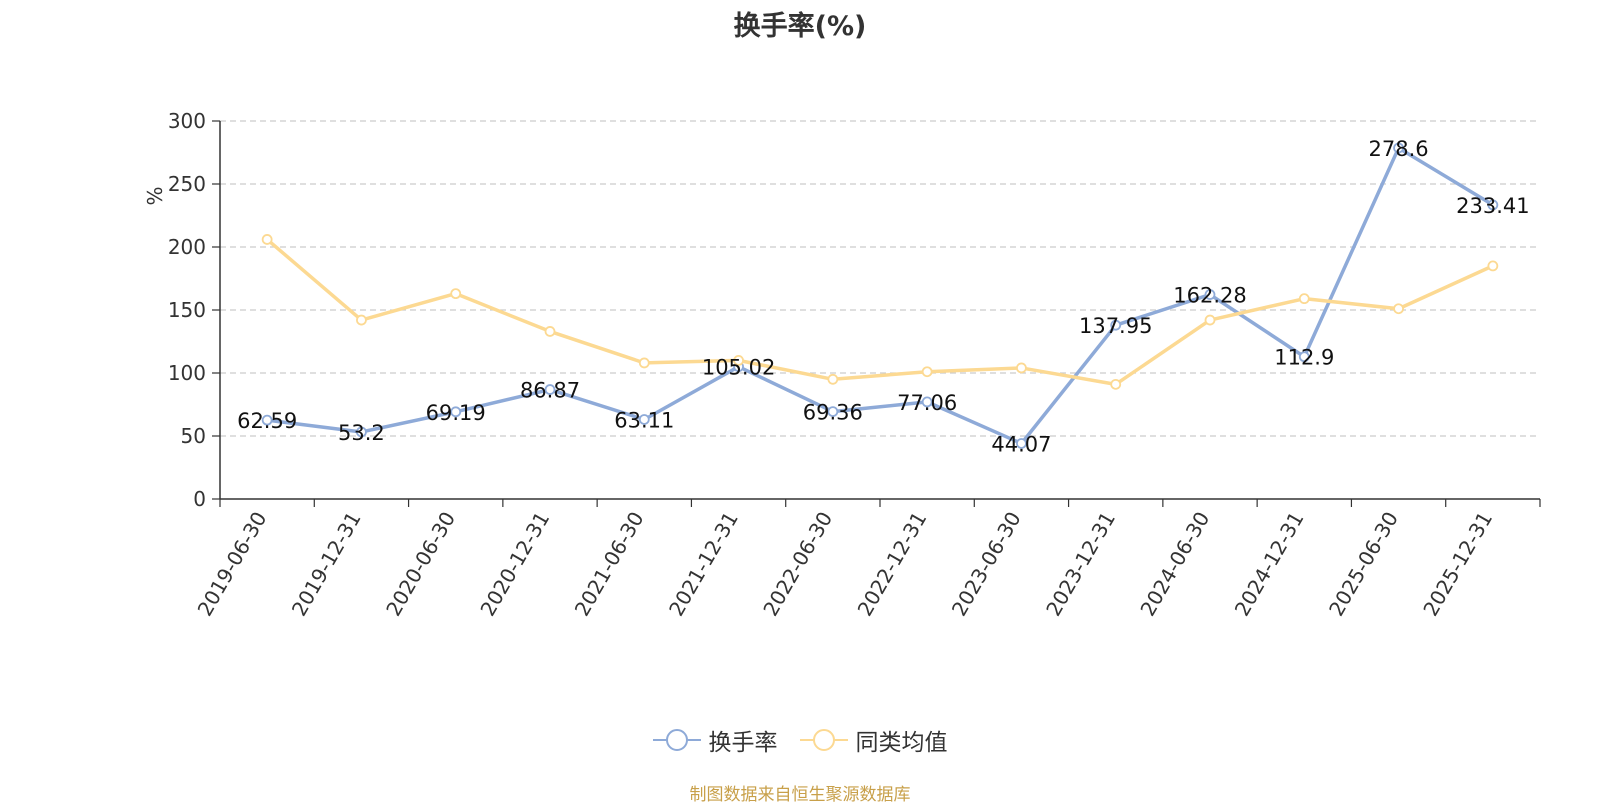  I want to click on legend-marker-turnover, so click(676, 740).